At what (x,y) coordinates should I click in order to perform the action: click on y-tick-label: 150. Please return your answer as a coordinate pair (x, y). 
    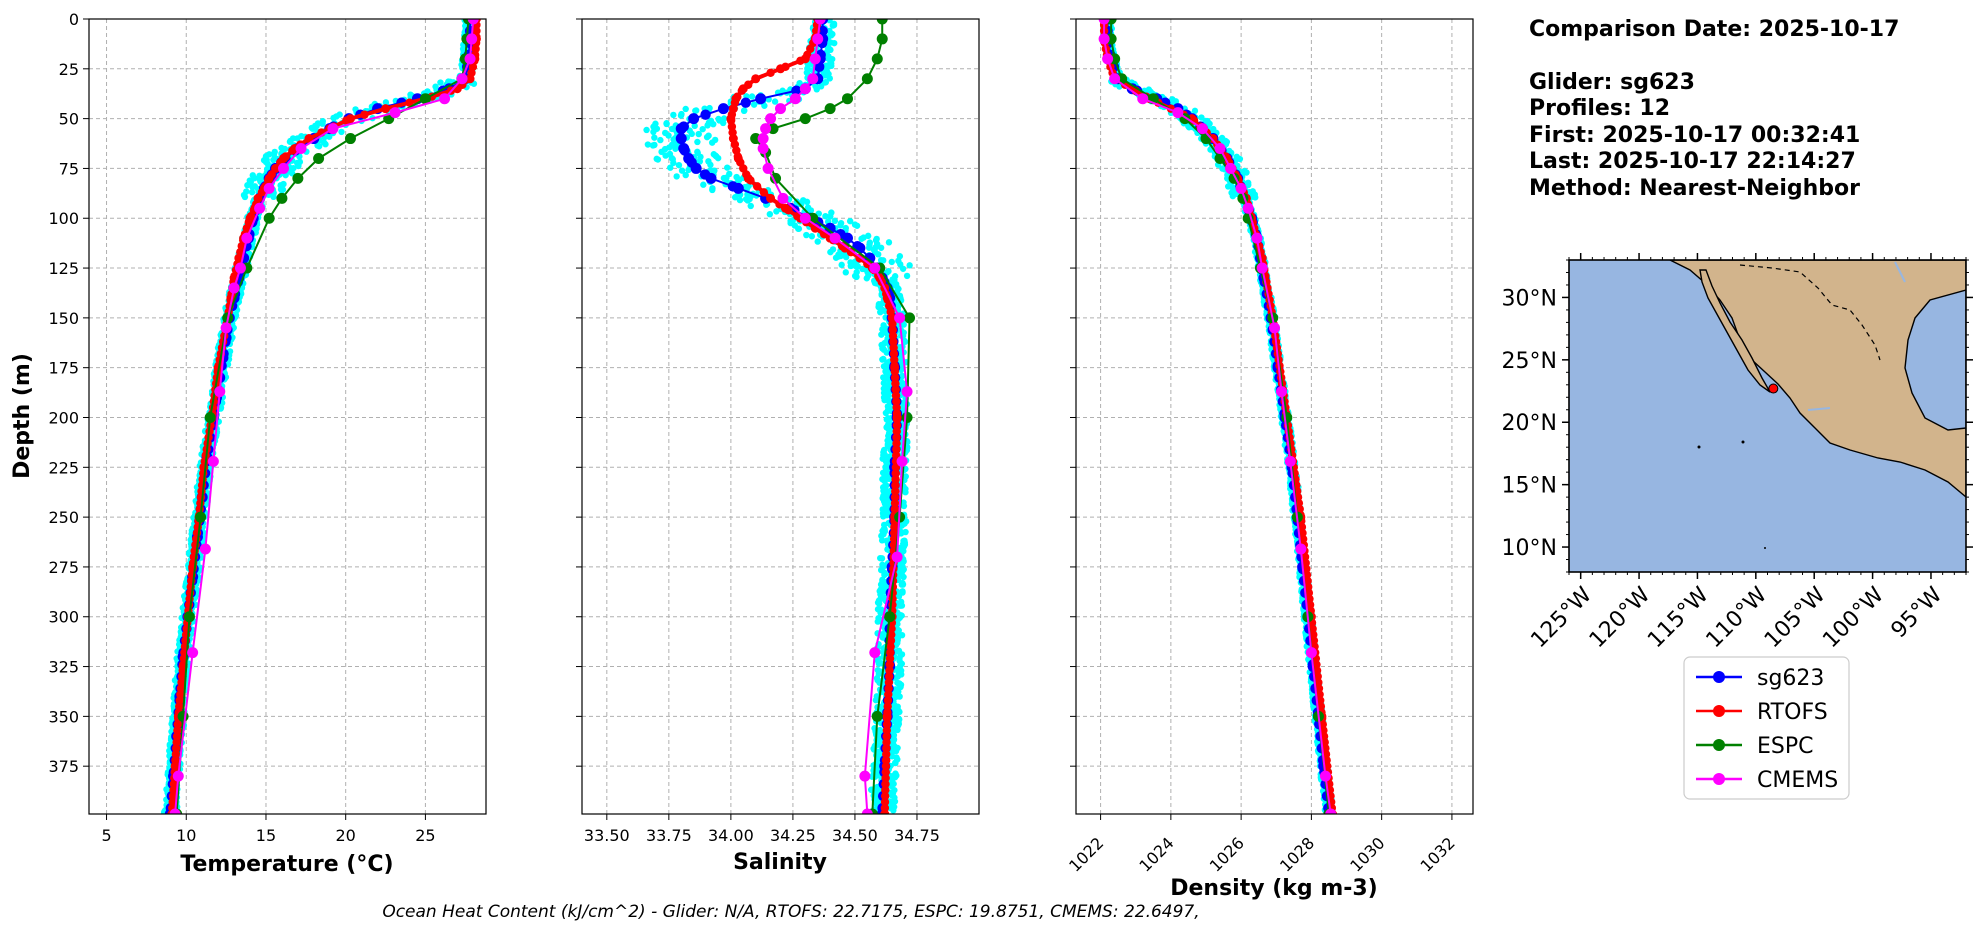
    Looking at the image, I should click on (63, 318).